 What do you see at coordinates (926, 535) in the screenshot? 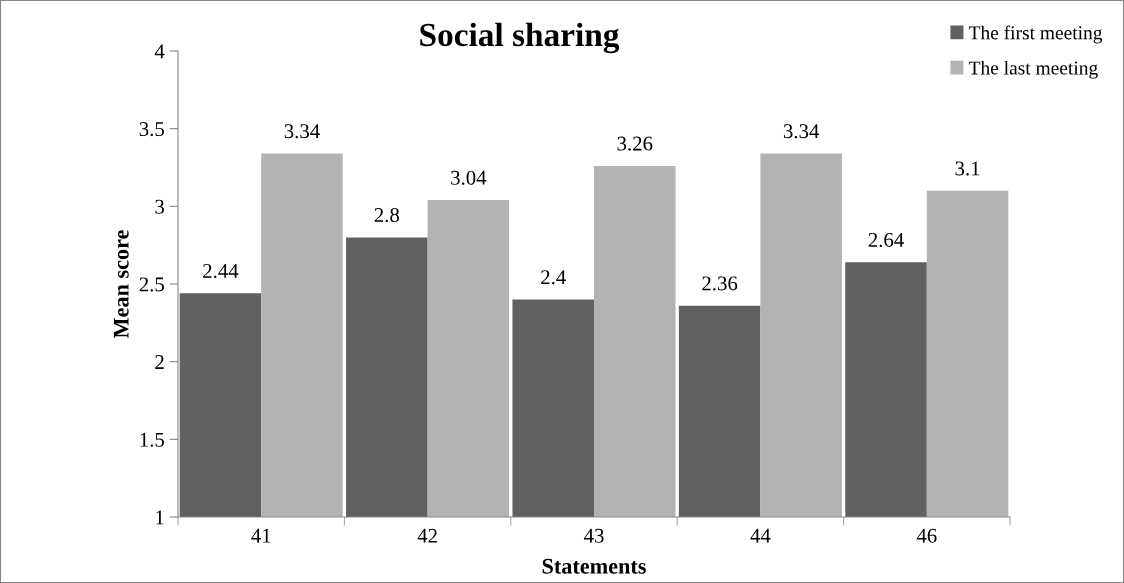
I see `x-tick-label: 46` at bounding box center [926, 535].